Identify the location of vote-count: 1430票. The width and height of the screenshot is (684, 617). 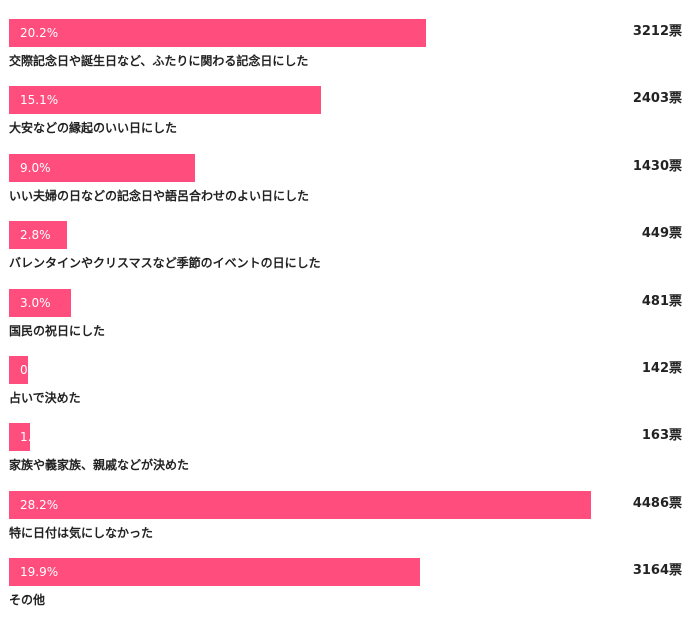
(657, 166).